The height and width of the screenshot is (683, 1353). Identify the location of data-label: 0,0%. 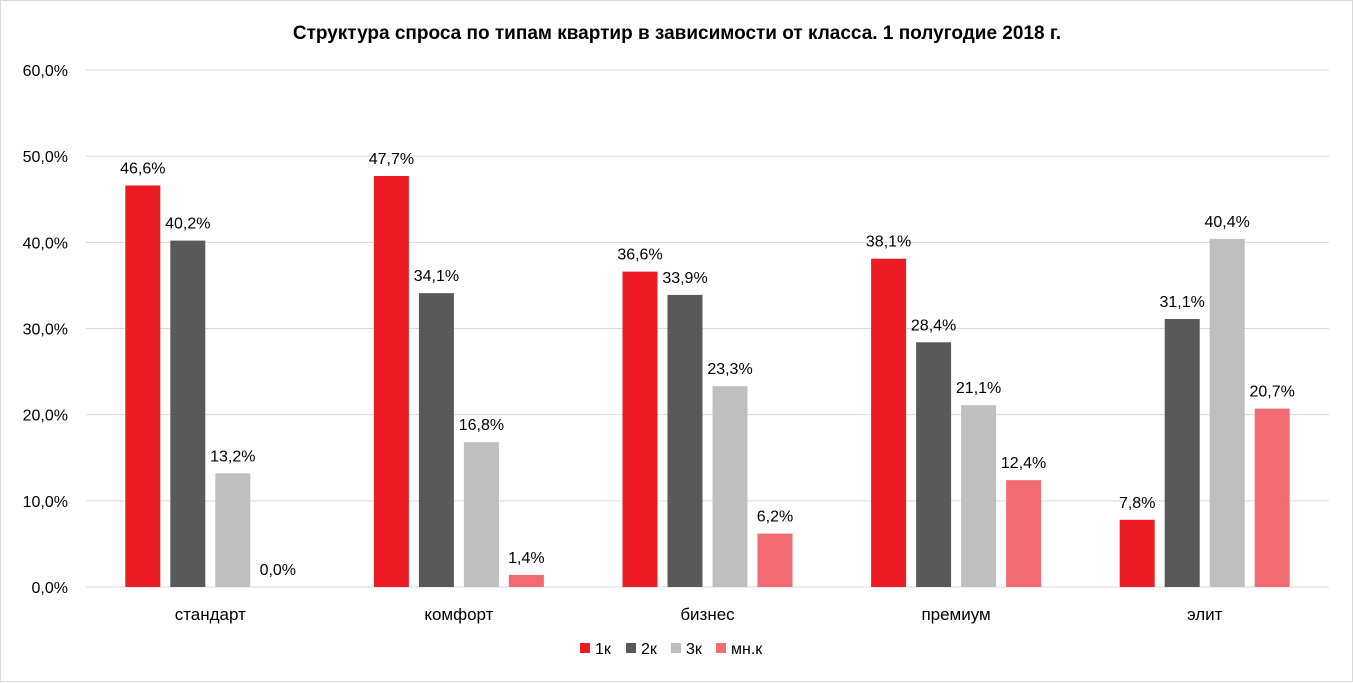
(278, 570).